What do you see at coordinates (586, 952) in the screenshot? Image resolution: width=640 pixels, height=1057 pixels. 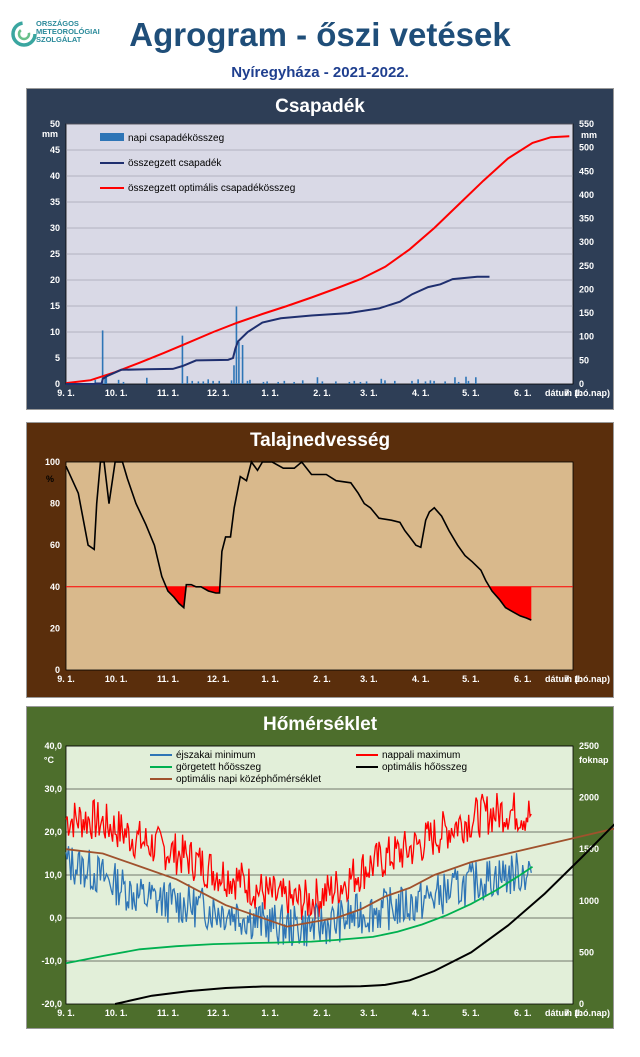 I see `y-right-tick-label: 500` at bounding box center [586, 952].